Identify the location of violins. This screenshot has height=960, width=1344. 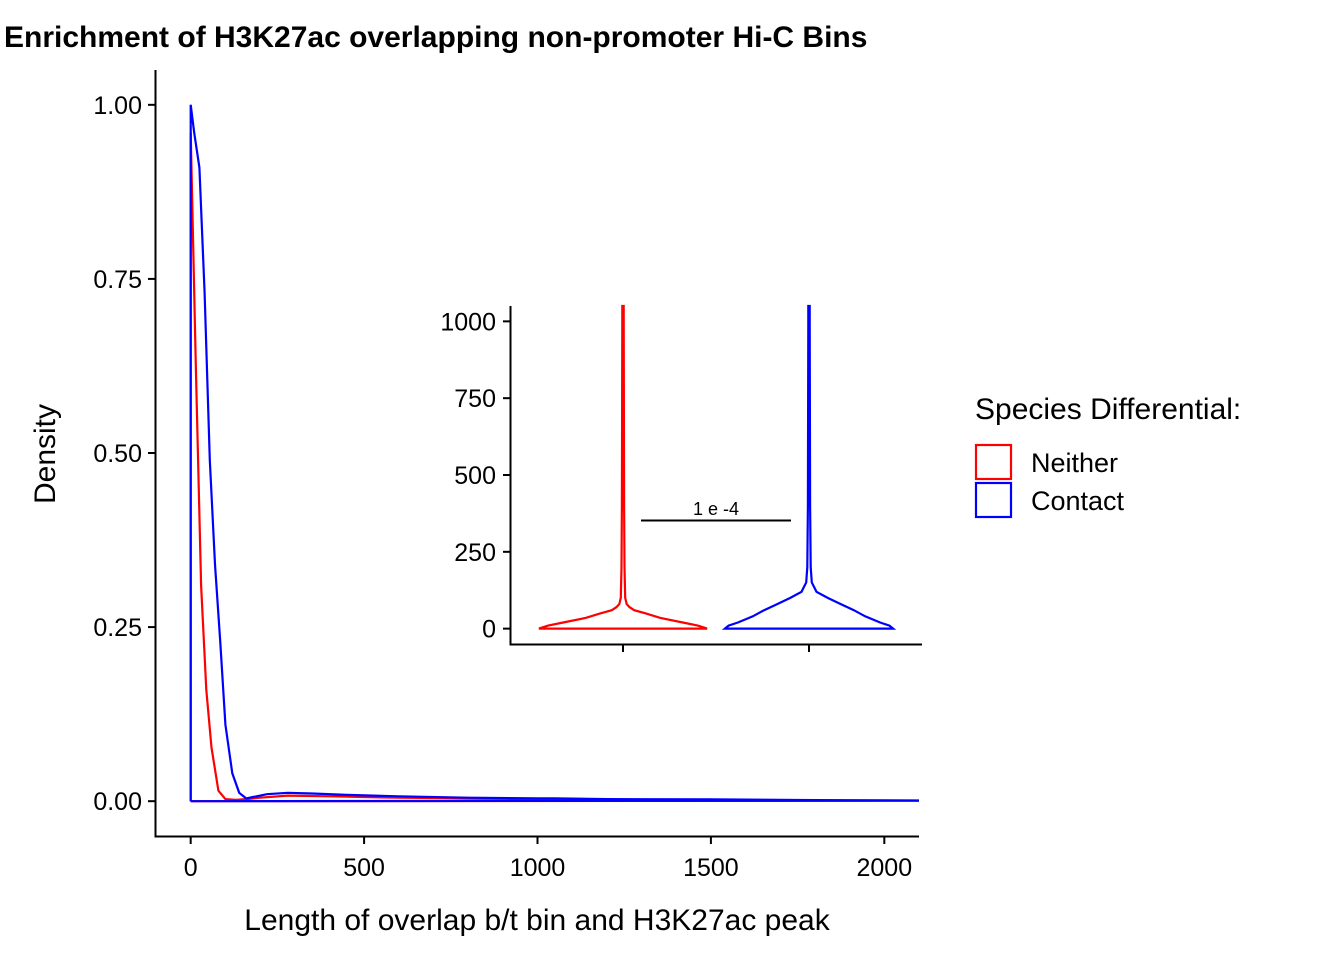
(717, 467).